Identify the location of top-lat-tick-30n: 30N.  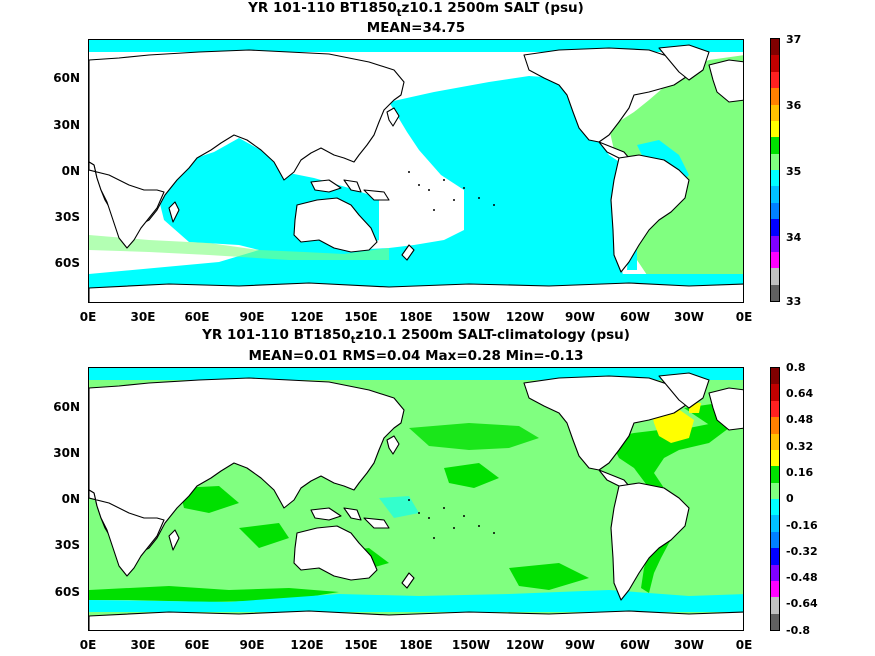
(66, 125).